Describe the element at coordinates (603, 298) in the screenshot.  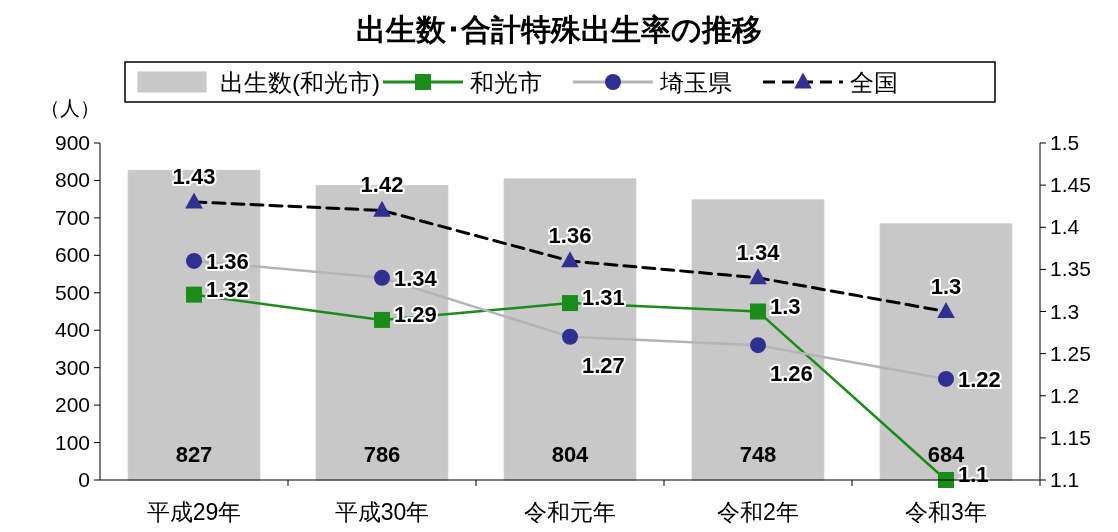
I see `data-label: 1.31` at that location.